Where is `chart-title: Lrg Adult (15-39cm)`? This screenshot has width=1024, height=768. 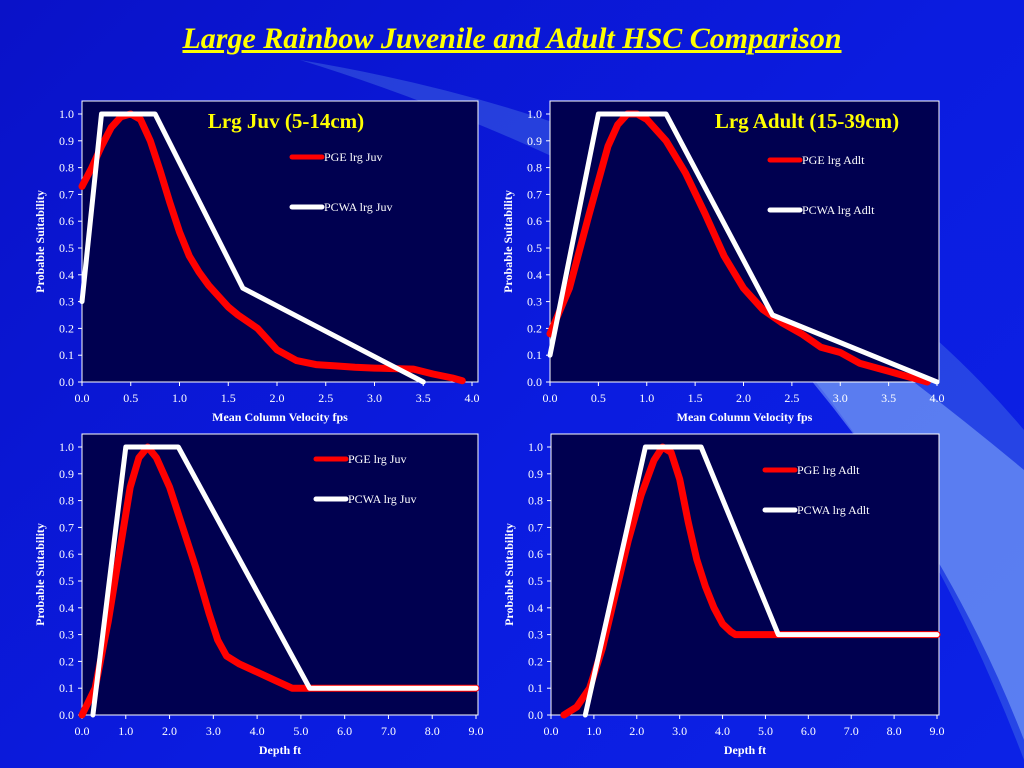
chart-title: Lrg Adult (15-39cm) is located at coordinates (807, 121).